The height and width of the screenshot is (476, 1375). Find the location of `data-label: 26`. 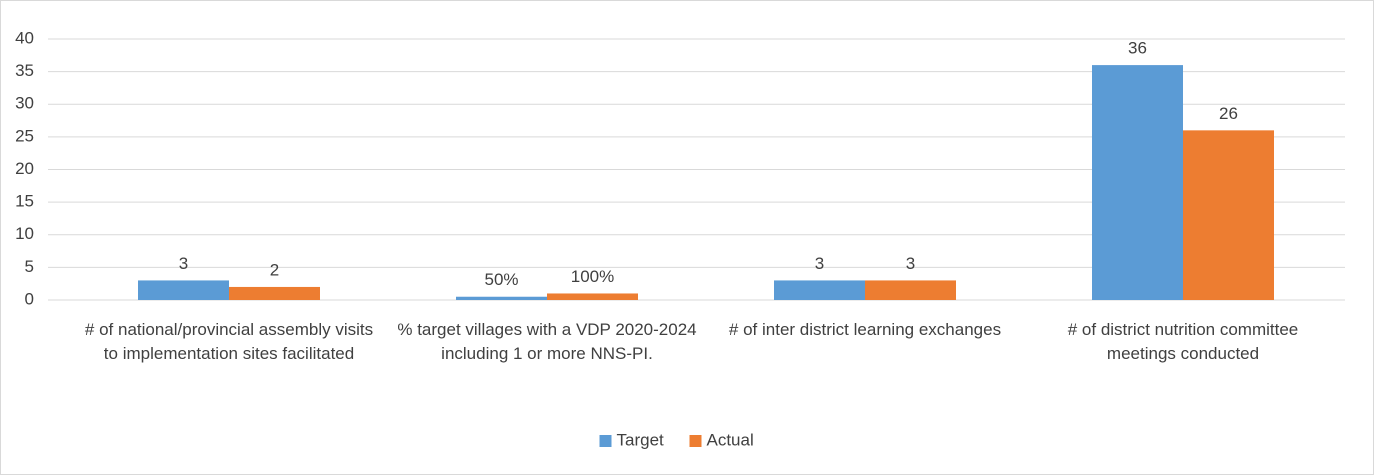

data-label: 26 is located at coordinates (1228, 113).